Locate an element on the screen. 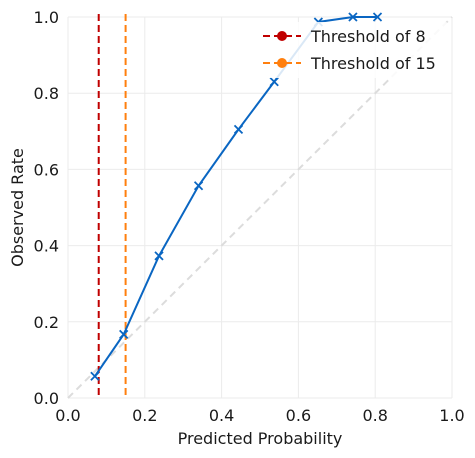 The width and height of the screenshot is (475, 458). y-tick-label-1: 0.2 is located at coordinates (46, 322).